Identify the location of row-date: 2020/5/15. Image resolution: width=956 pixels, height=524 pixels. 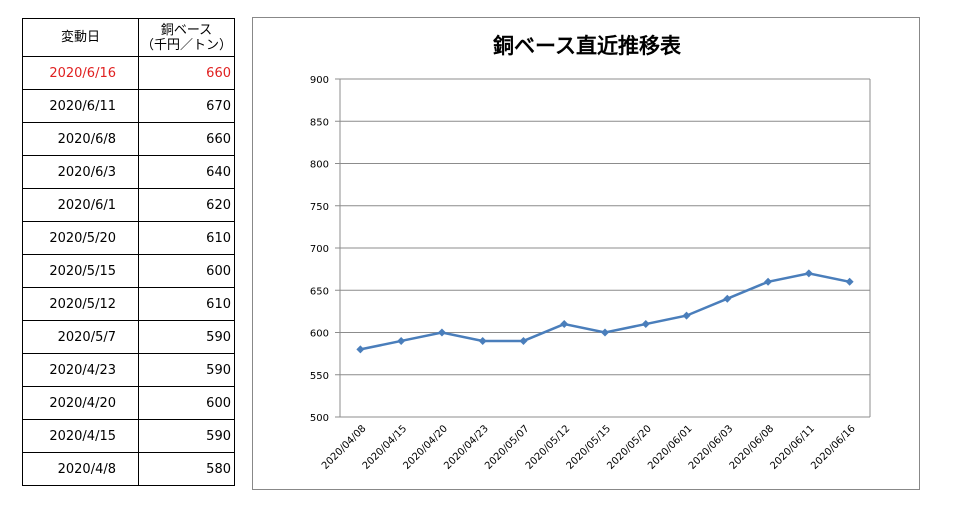
(80, 271).